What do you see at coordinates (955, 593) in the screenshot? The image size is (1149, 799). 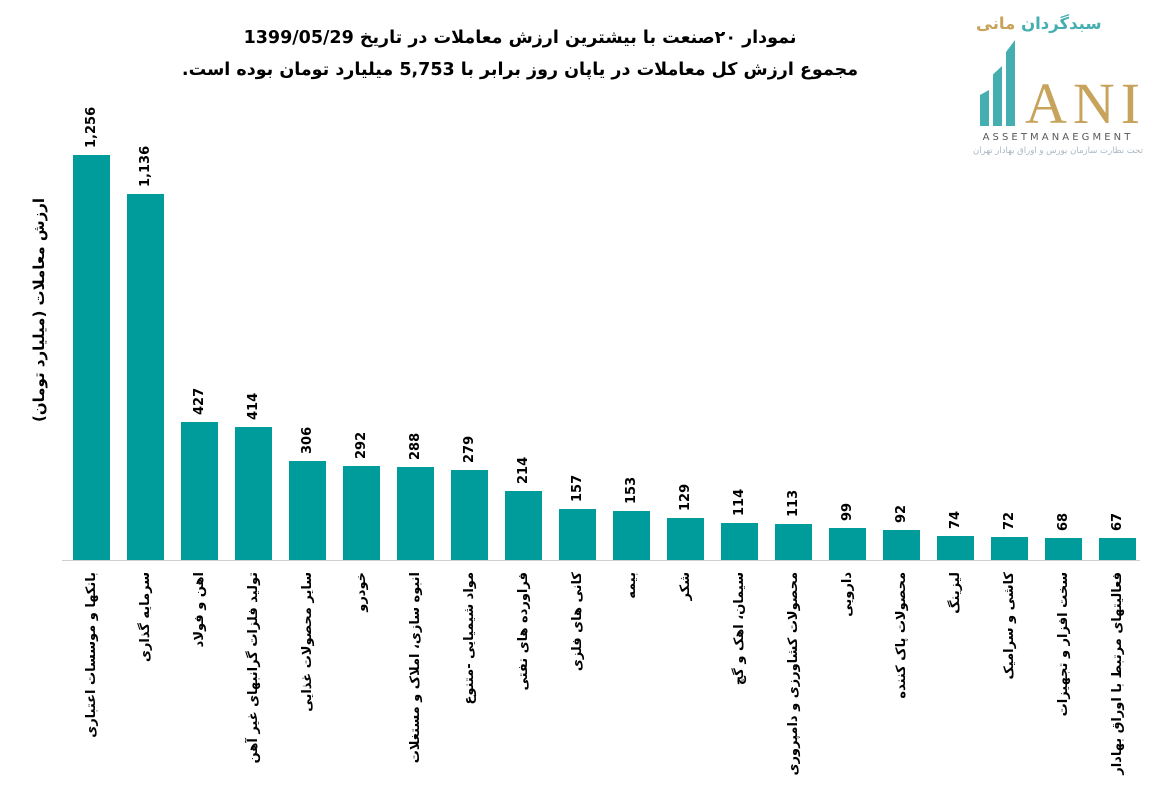 I see `category-label: لیزینگ` at bounding box center [955, 593].